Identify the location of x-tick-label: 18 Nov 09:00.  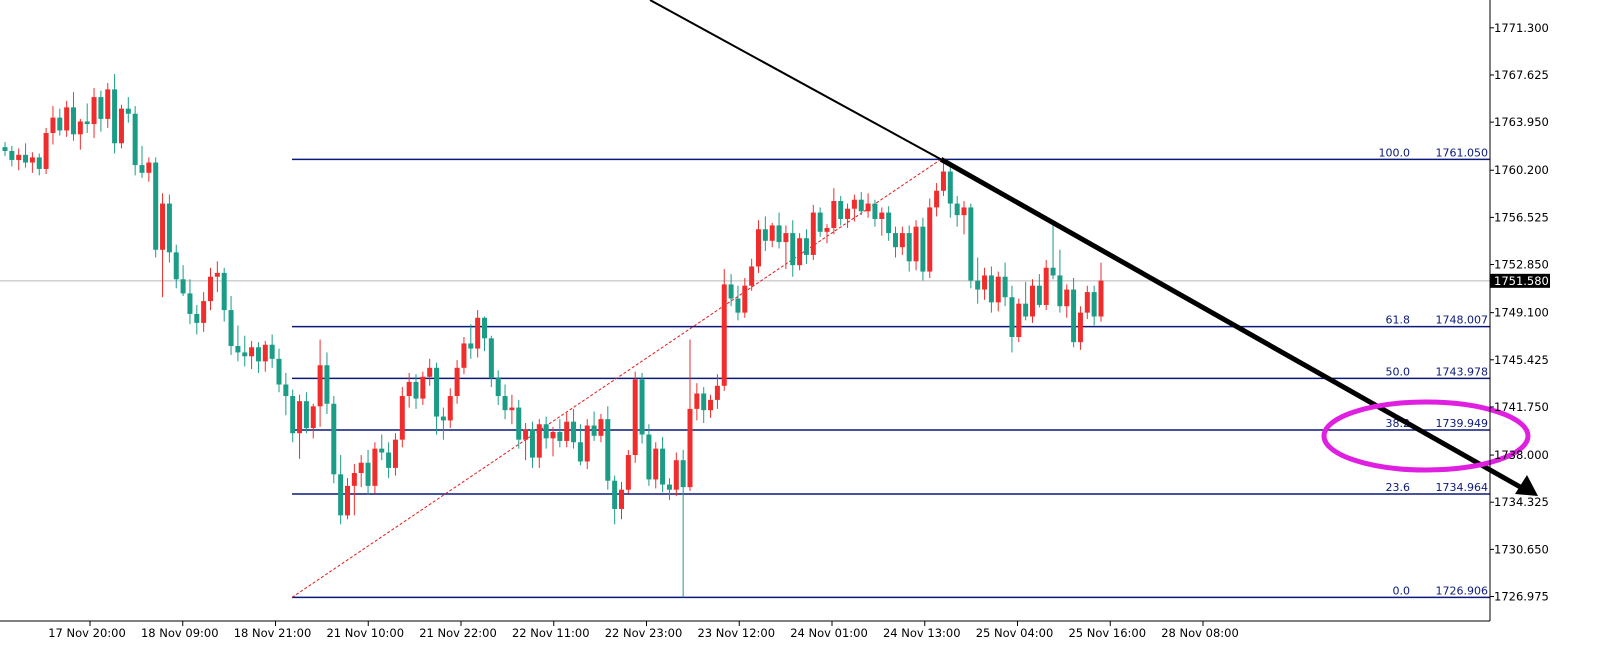
(180, 633).